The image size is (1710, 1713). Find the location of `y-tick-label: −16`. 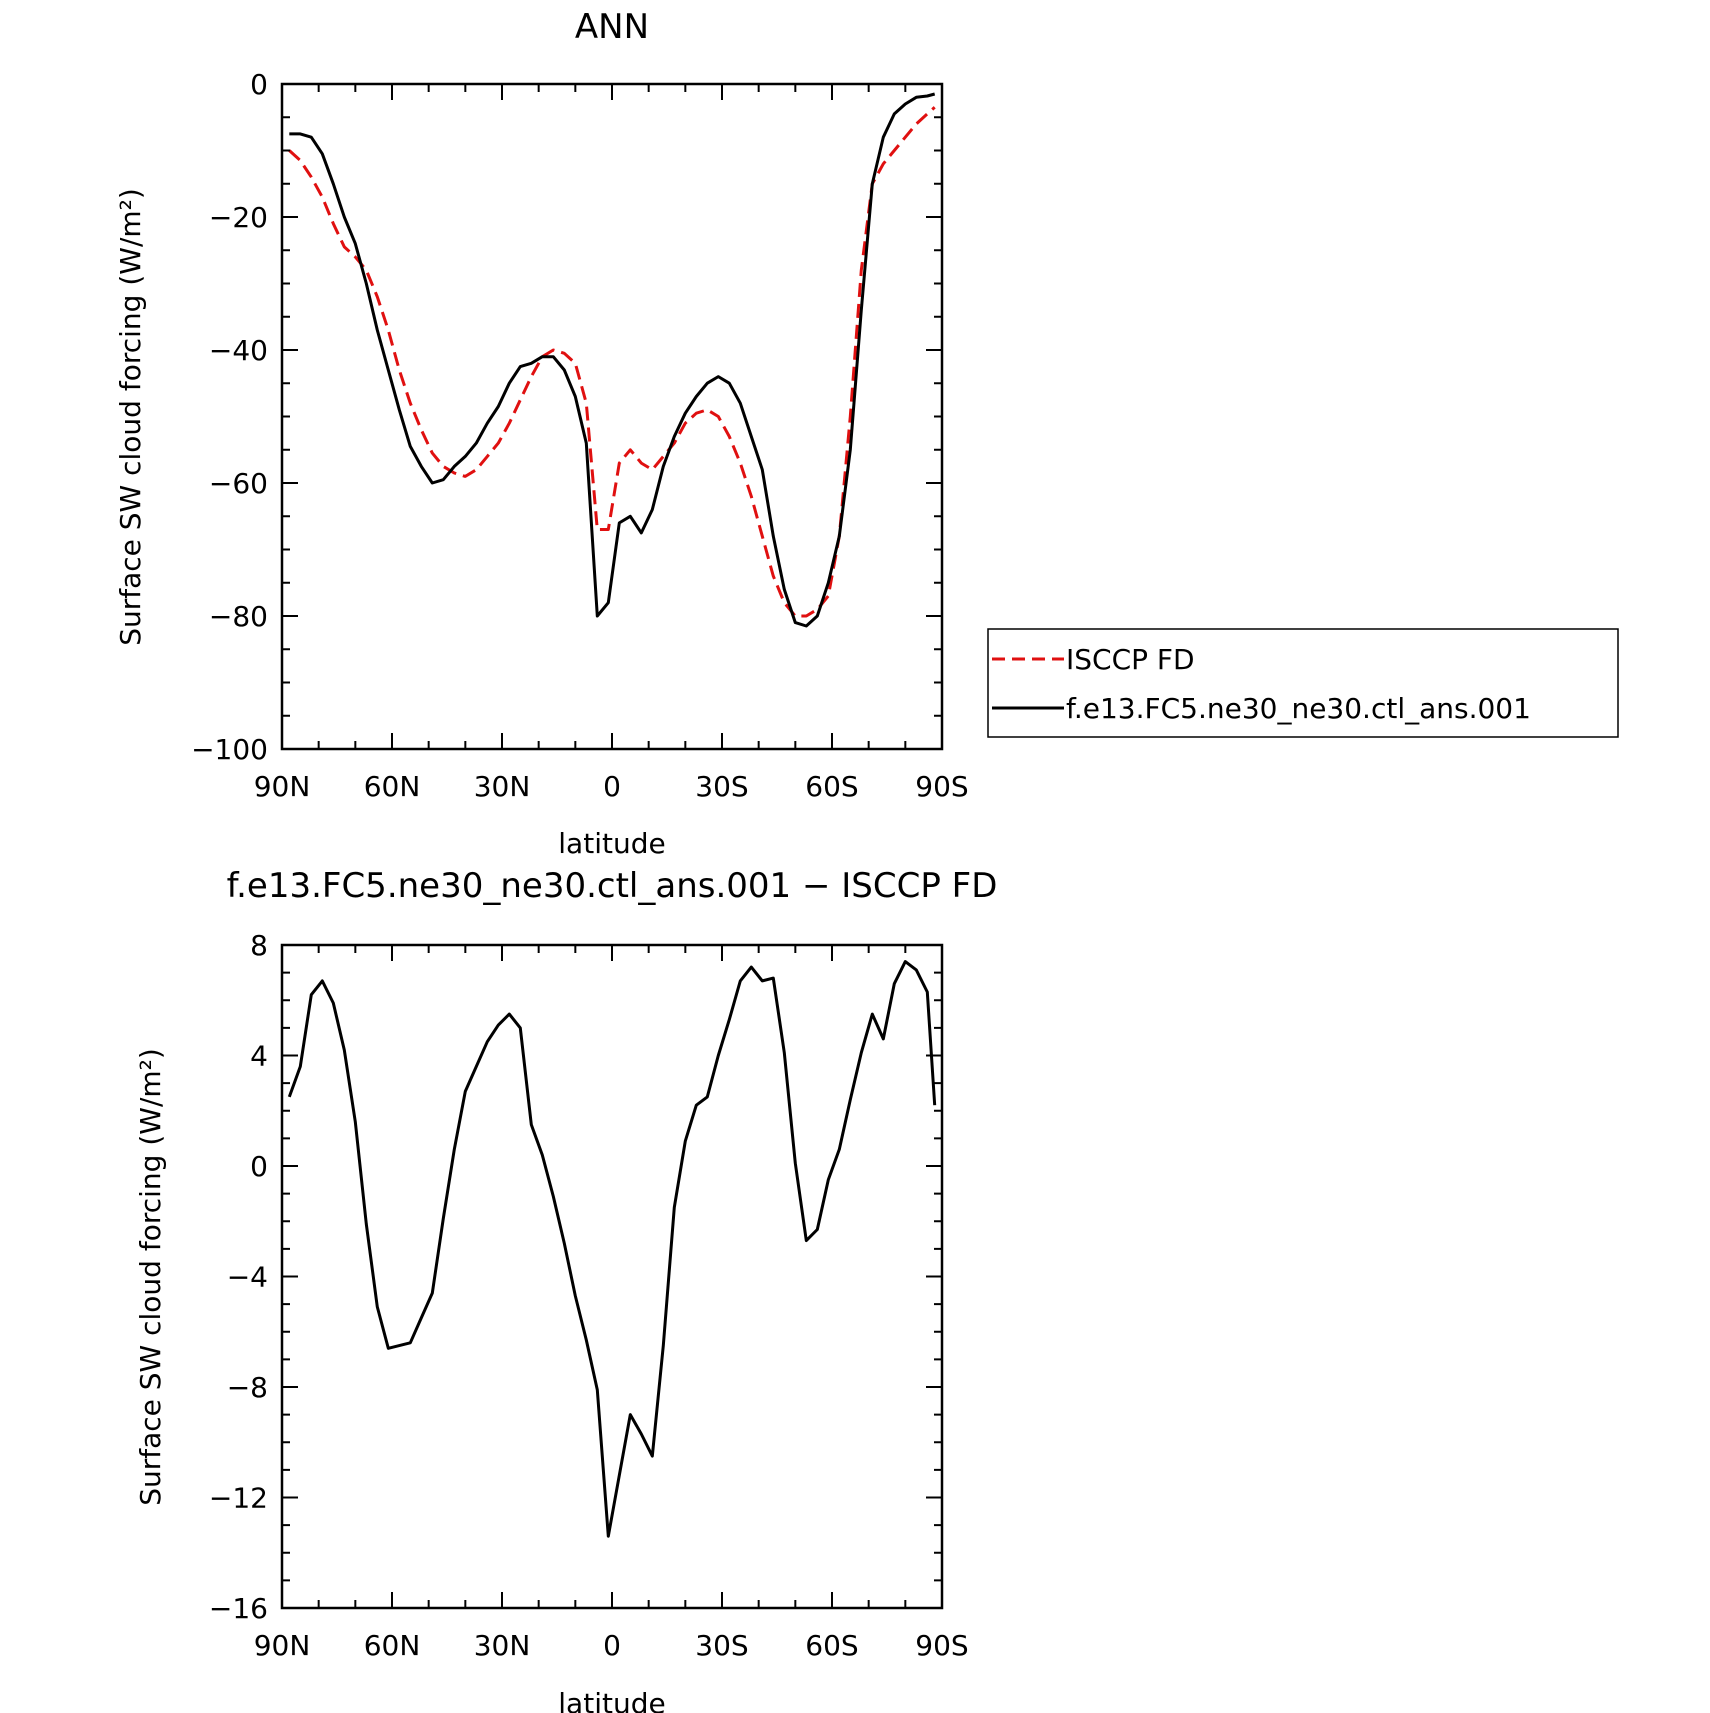

y-tick-label: −16 is located at coordinates (238, 1608).